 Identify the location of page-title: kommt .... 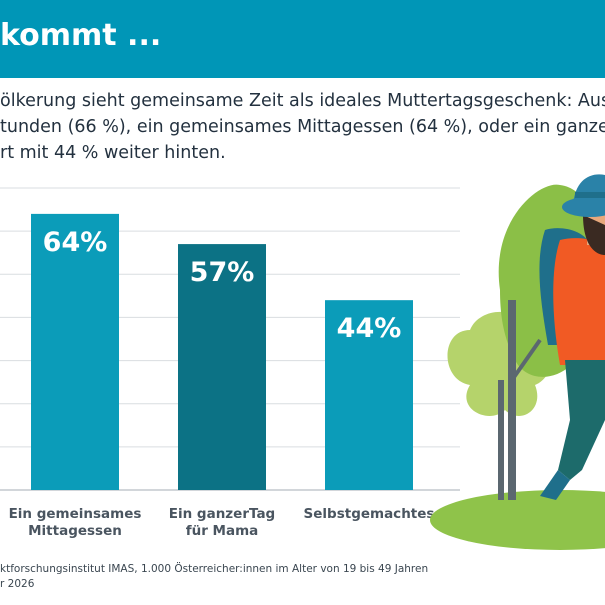
(81, 35).